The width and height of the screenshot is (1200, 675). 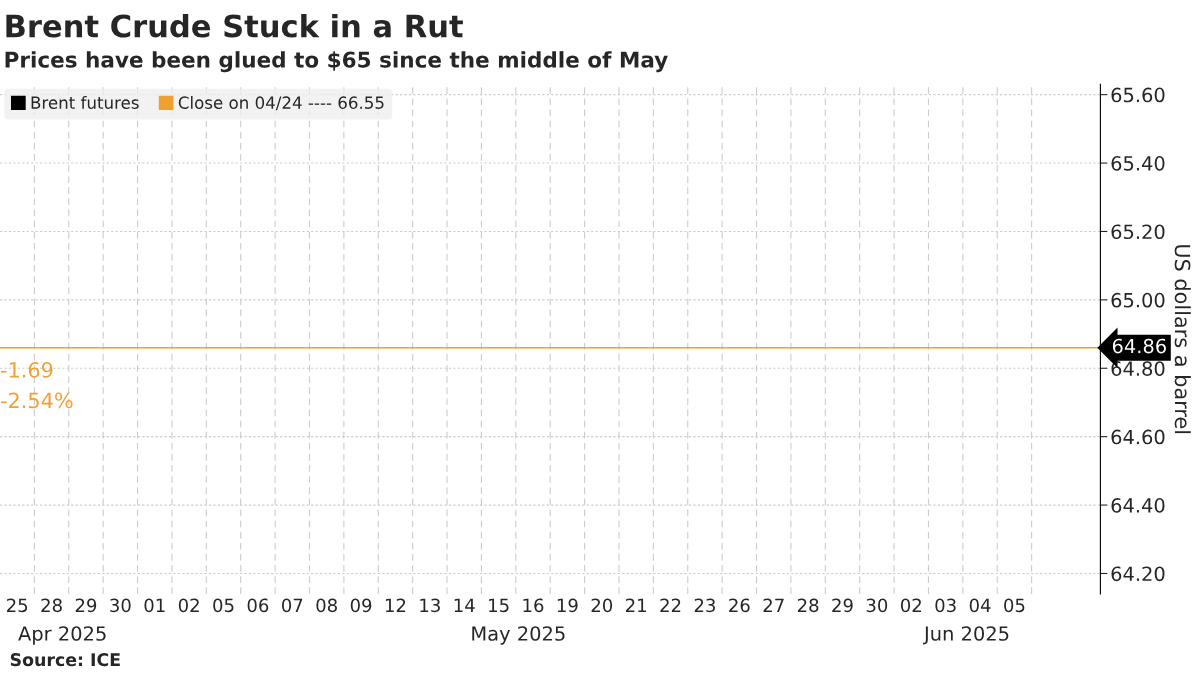 I want to click on y-tick-label: 65.20, so click(x=1138, y=232).